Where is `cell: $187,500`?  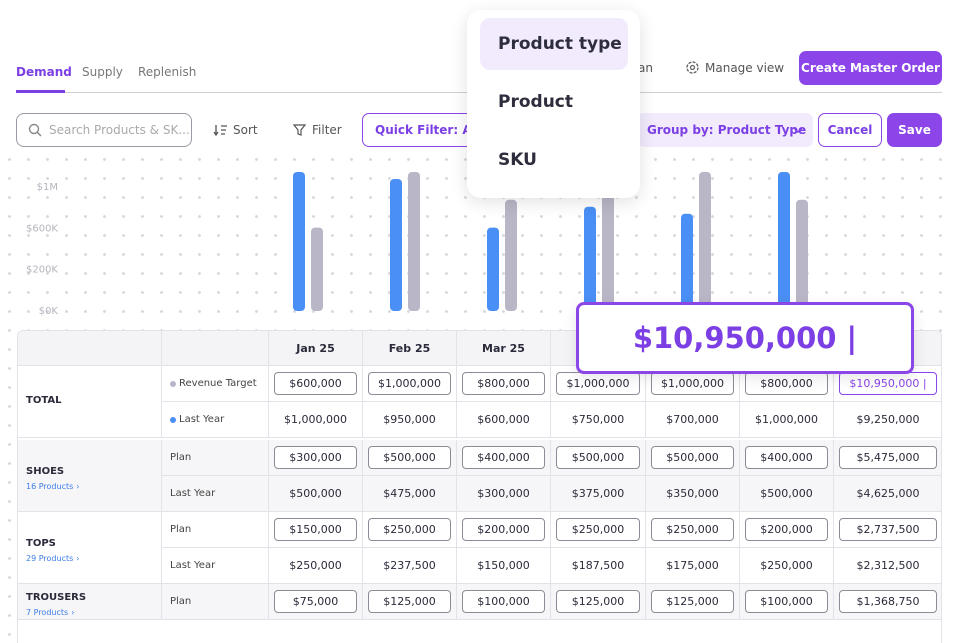 cell: $187,500 is located at coordinates (598, 566).